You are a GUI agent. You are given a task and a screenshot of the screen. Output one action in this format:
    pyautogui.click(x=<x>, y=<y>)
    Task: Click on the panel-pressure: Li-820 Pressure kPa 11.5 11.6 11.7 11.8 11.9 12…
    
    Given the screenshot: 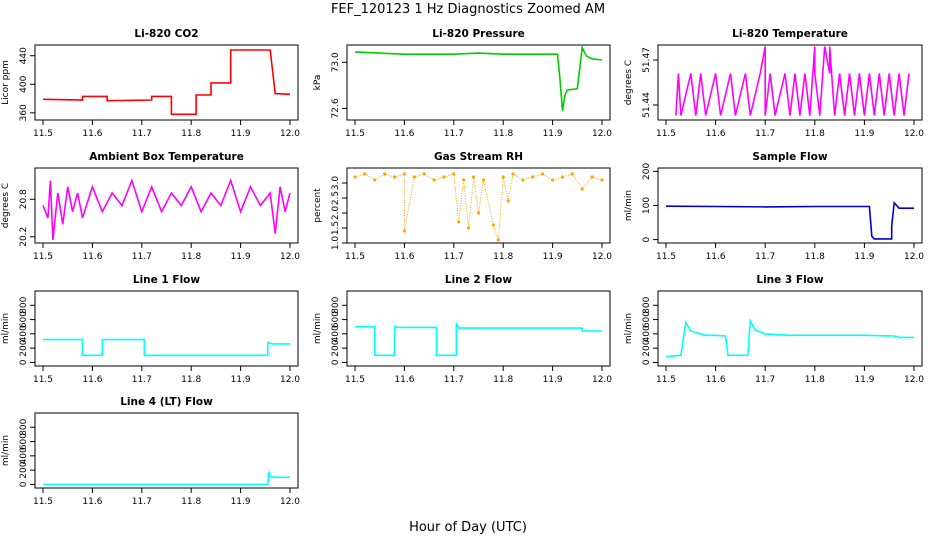 What is the action you would take?
    pyautogui.click(x=462, y=83)
    